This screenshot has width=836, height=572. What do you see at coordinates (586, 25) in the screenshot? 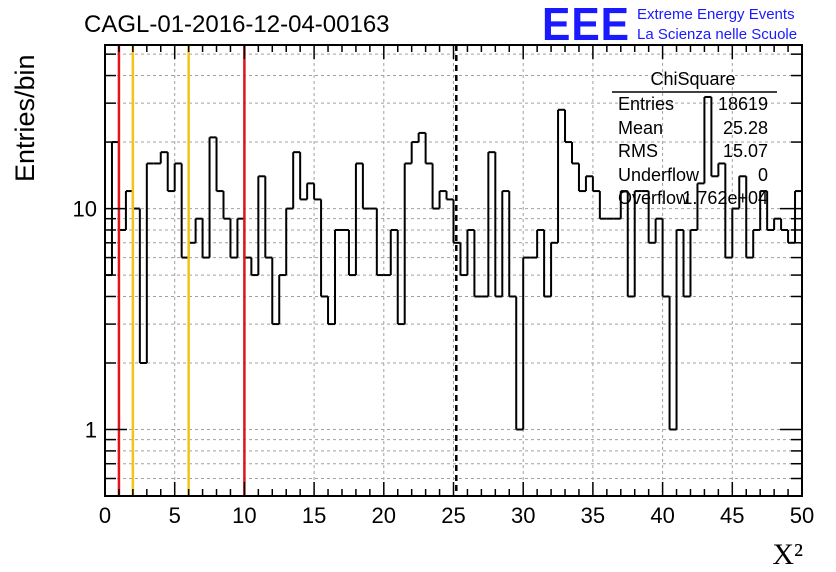
I see `eee-logo-mark: EEE` at bounding box center [586, 25].